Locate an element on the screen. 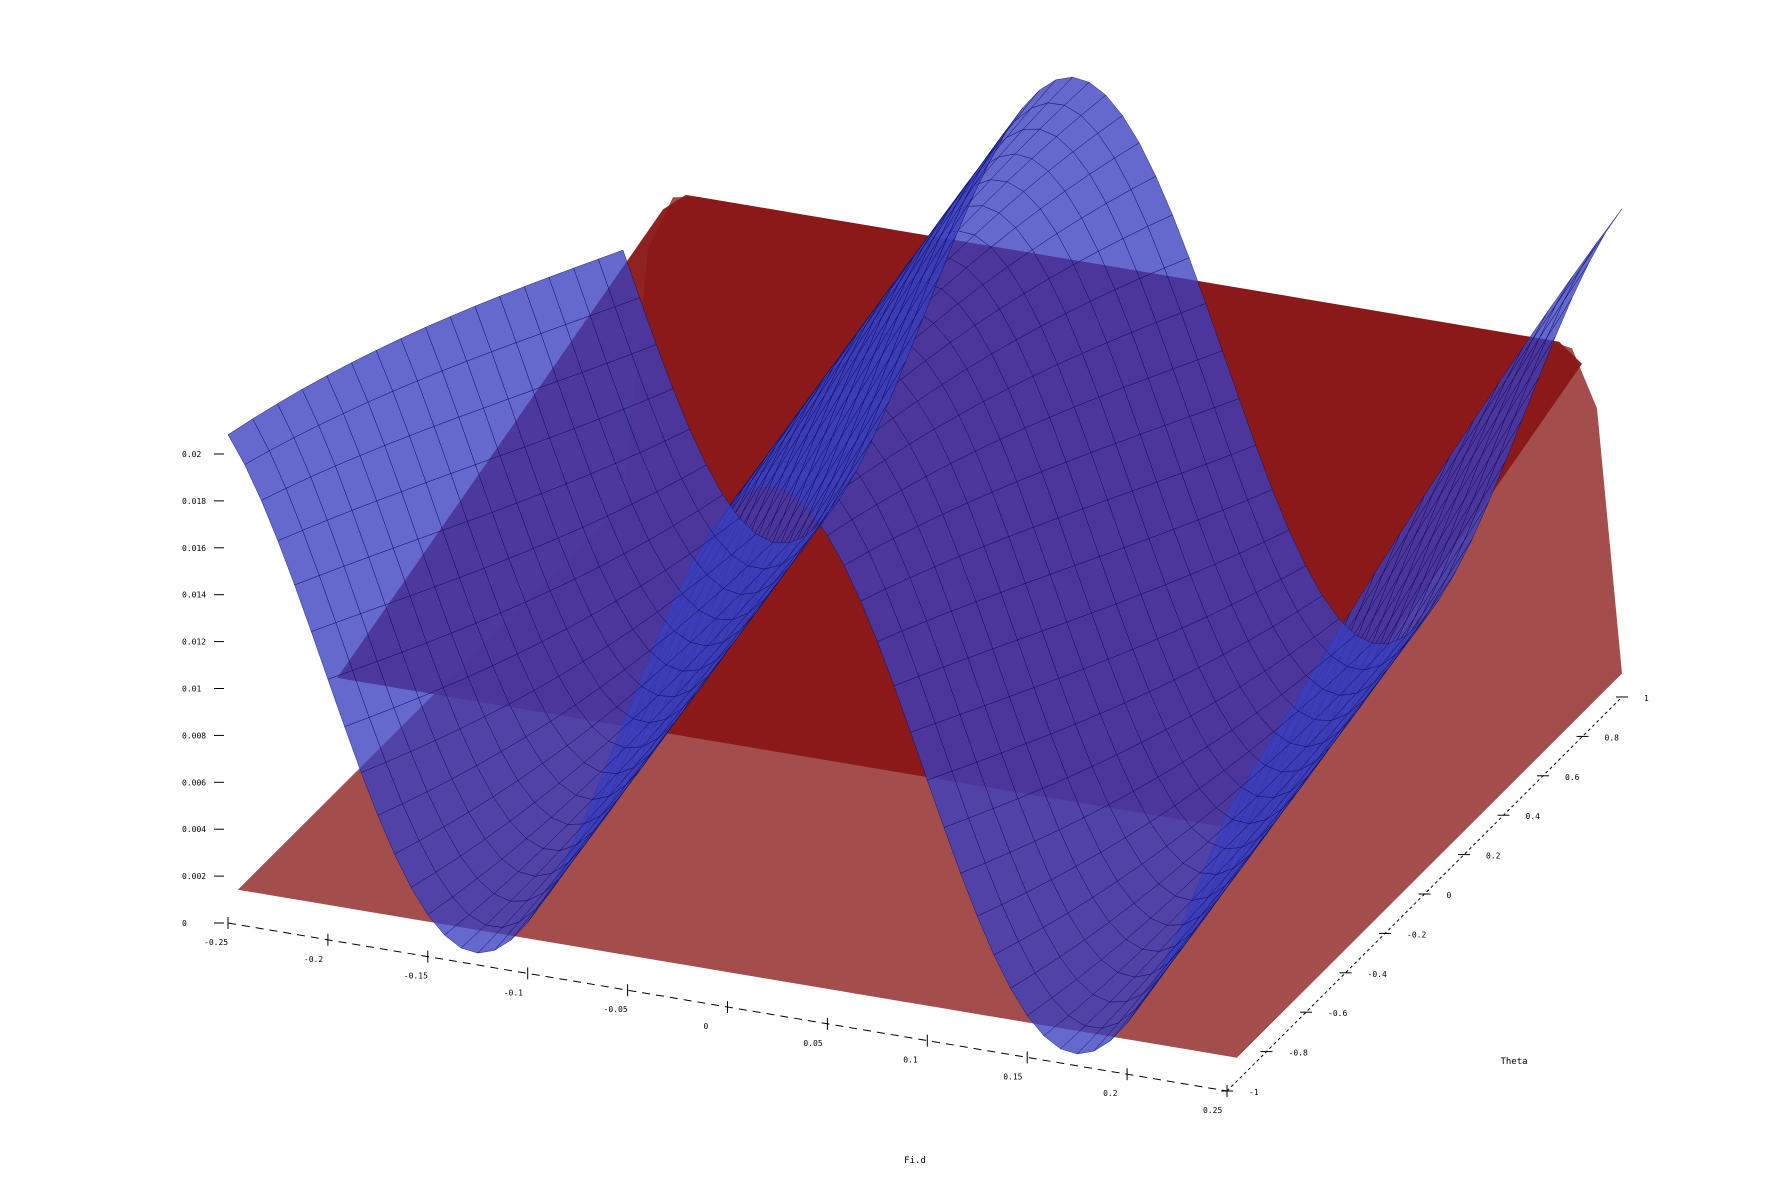  x-axis-title: Fi.d is located at coordinates (915, 1161).